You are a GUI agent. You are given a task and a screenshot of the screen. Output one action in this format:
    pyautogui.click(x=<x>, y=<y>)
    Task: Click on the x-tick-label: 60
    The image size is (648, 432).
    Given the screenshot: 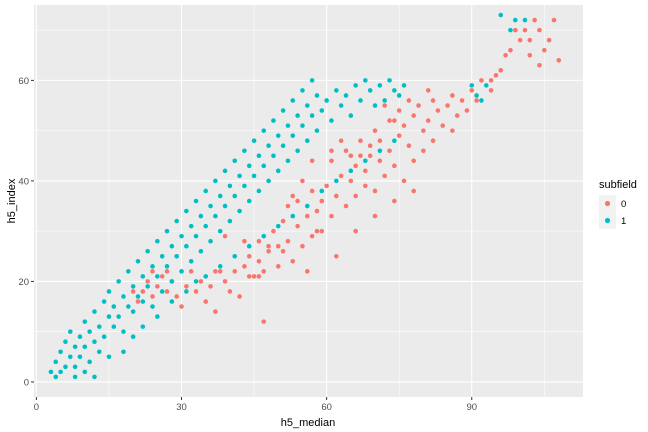 What is the action you would take?
    pyautogui.click(x=326, y=407)
    